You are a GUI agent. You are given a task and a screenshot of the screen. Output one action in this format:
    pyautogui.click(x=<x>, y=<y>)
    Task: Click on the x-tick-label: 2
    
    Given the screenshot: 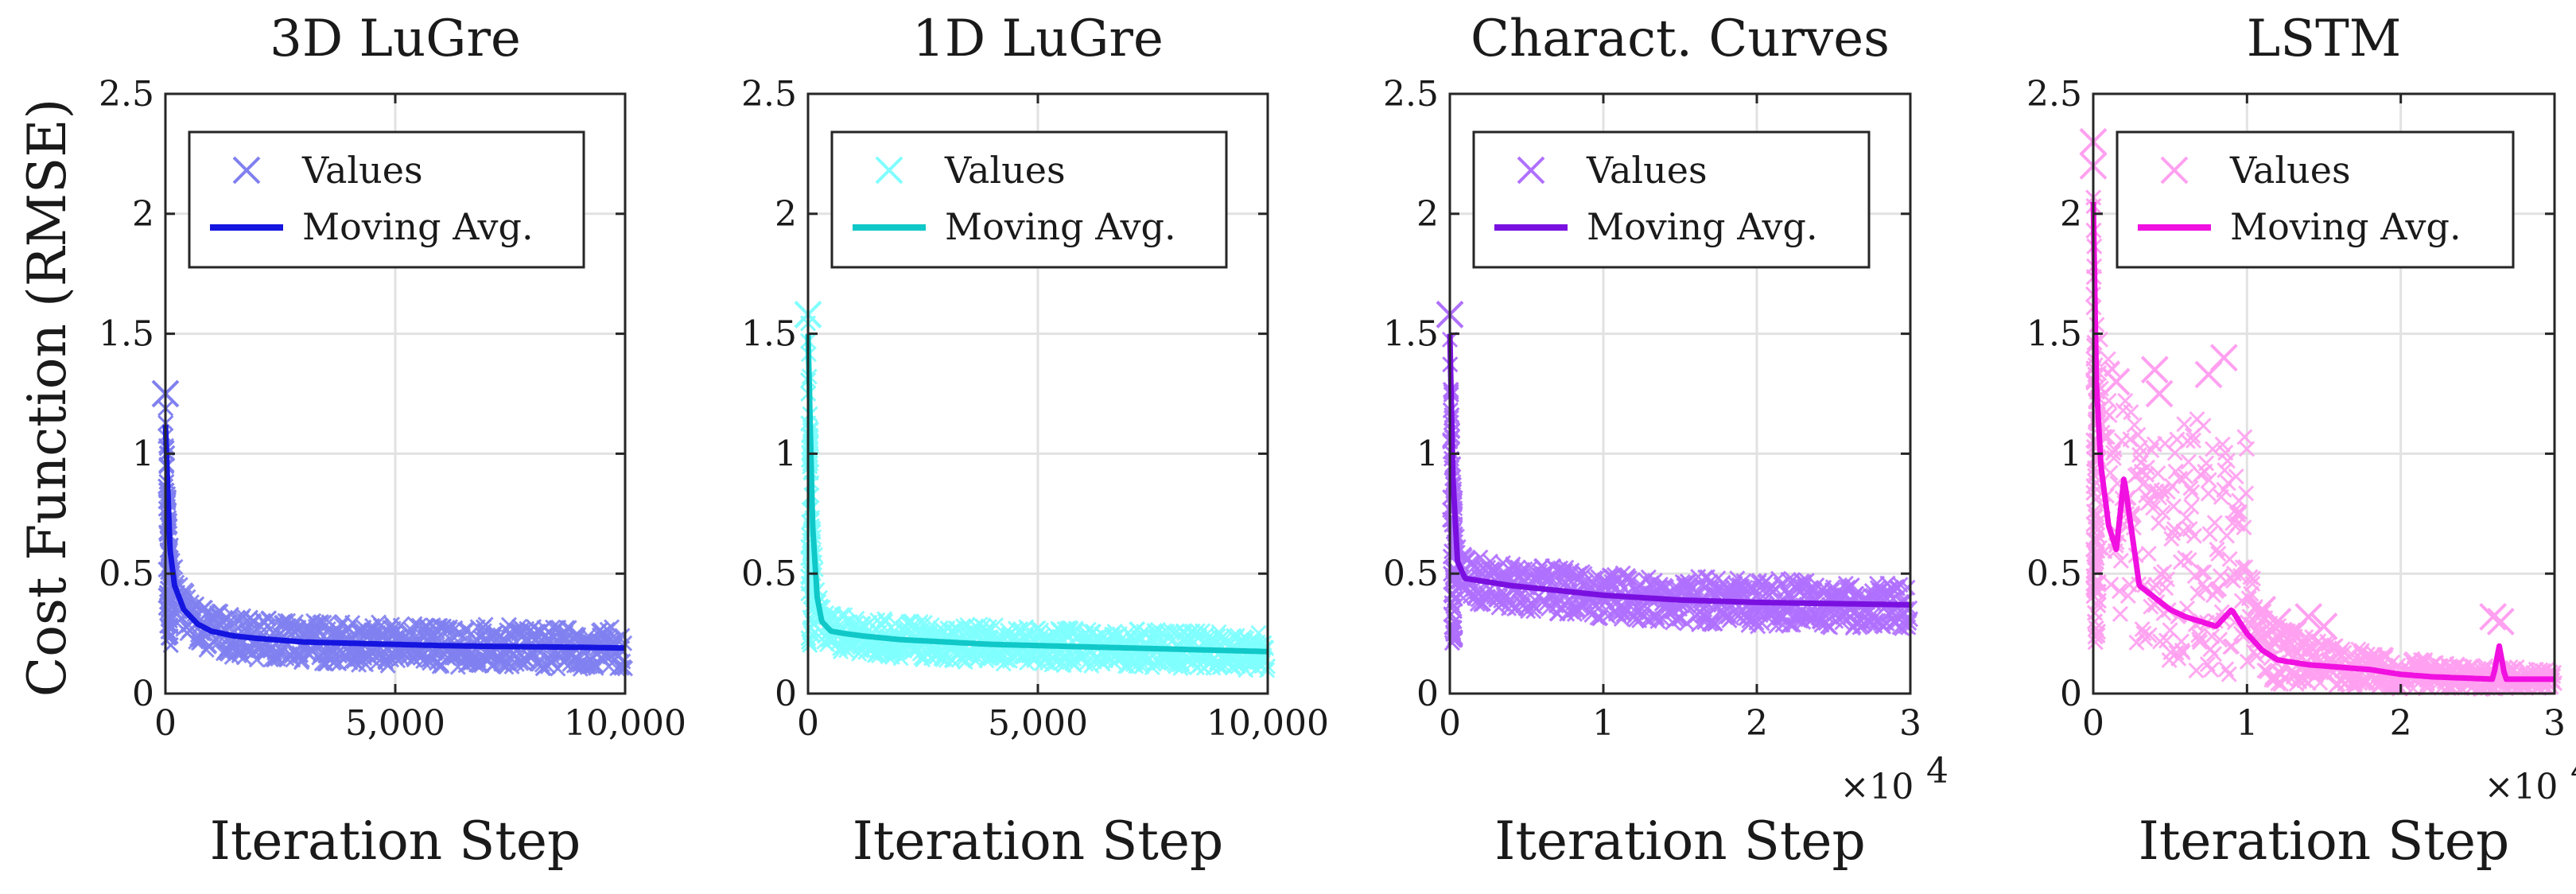 What is the action you would take?
    pyautogui.click(x=1757, y=724)
    